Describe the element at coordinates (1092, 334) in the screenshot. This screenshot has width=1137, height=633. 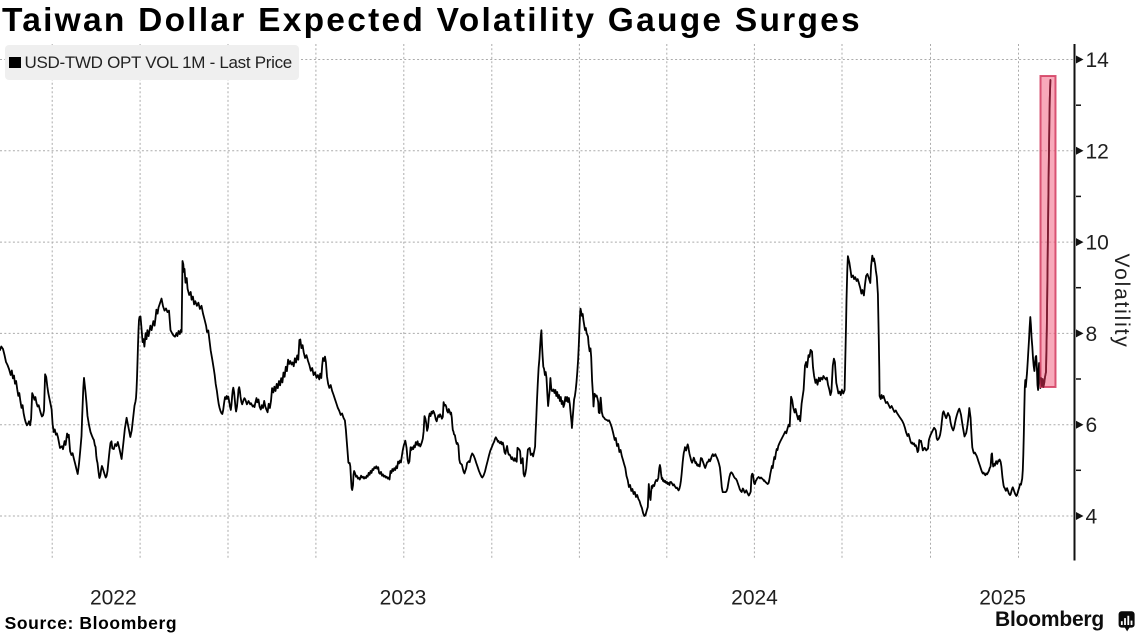
I see `svg-text: 8` at that location.